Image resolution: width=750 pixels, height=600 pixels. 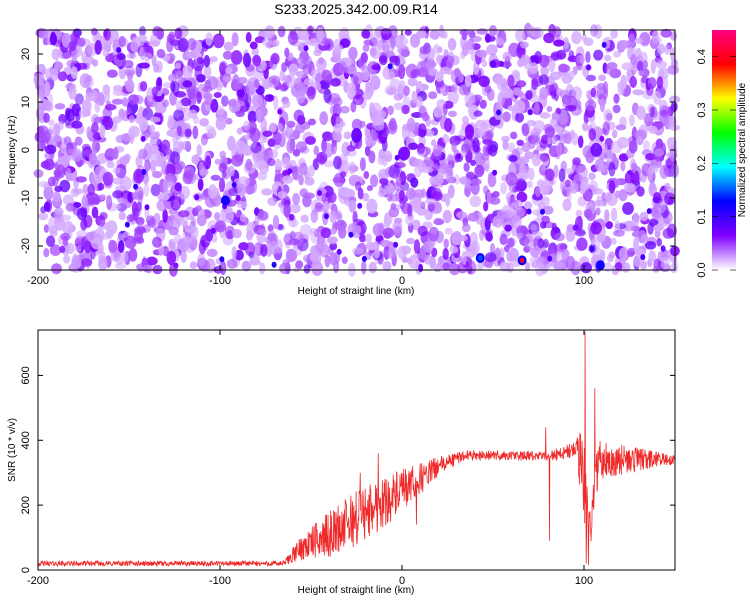 I want to click on colorbar-tick-label: 0.0, so click(x=702, y=269).